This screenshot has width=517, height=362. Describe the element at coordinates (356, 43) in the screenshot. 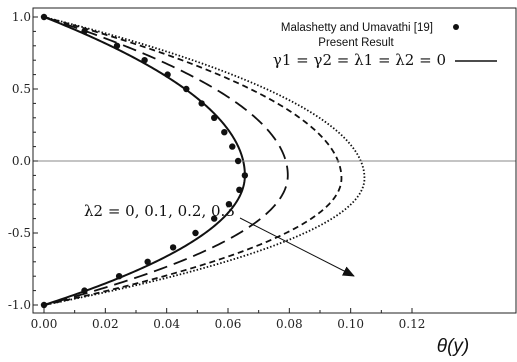

I see `legend-entry-present-label: Present Result` at that location.